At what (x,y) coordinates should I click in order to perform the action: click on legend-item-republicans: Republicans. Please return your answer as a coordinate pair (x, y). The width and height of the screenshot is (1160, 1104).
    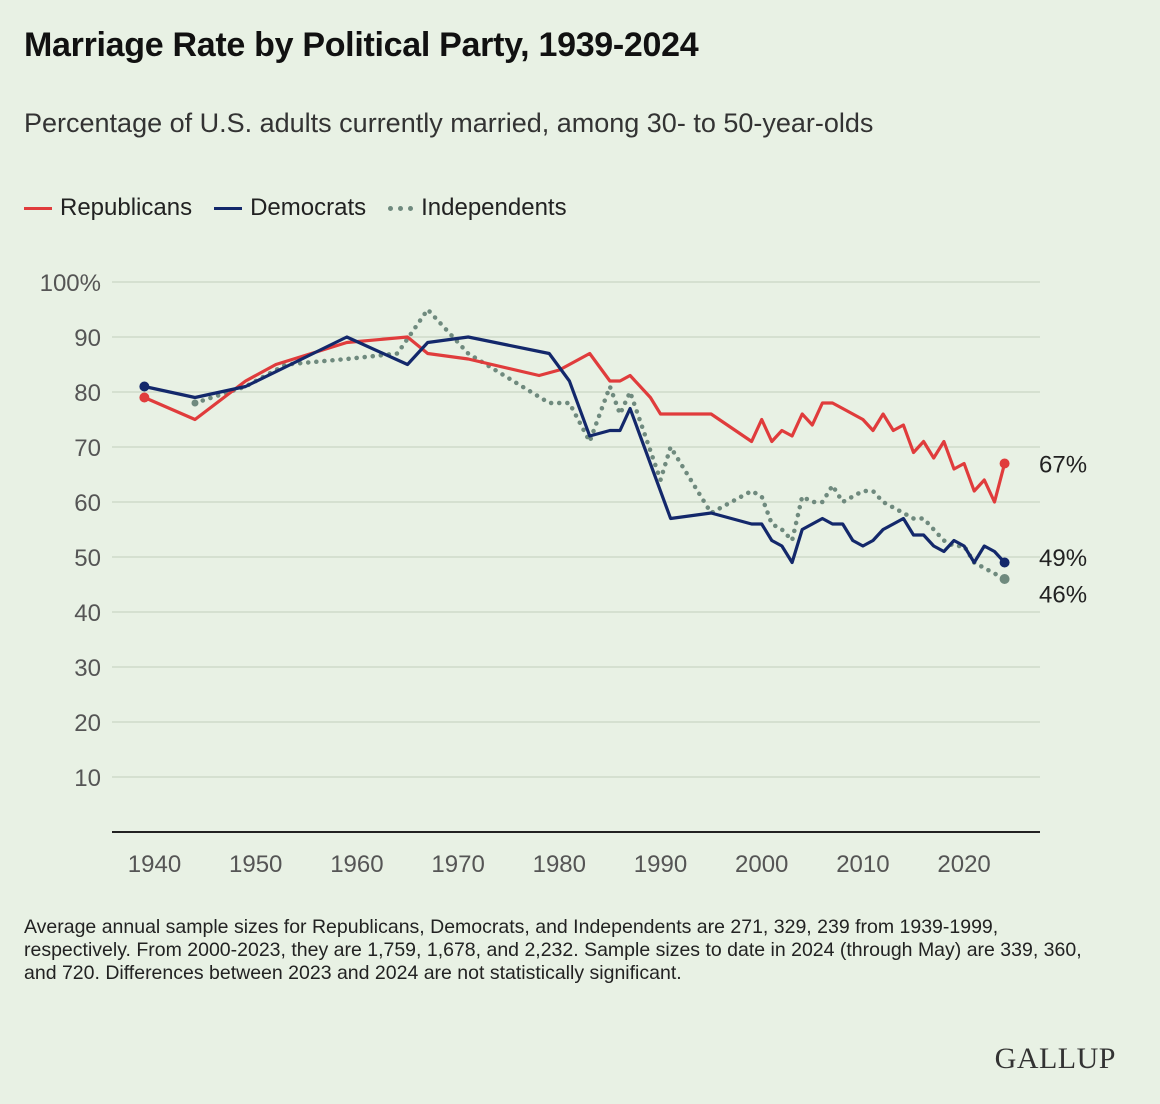
    Looking at the image, I should click on (108, 208).